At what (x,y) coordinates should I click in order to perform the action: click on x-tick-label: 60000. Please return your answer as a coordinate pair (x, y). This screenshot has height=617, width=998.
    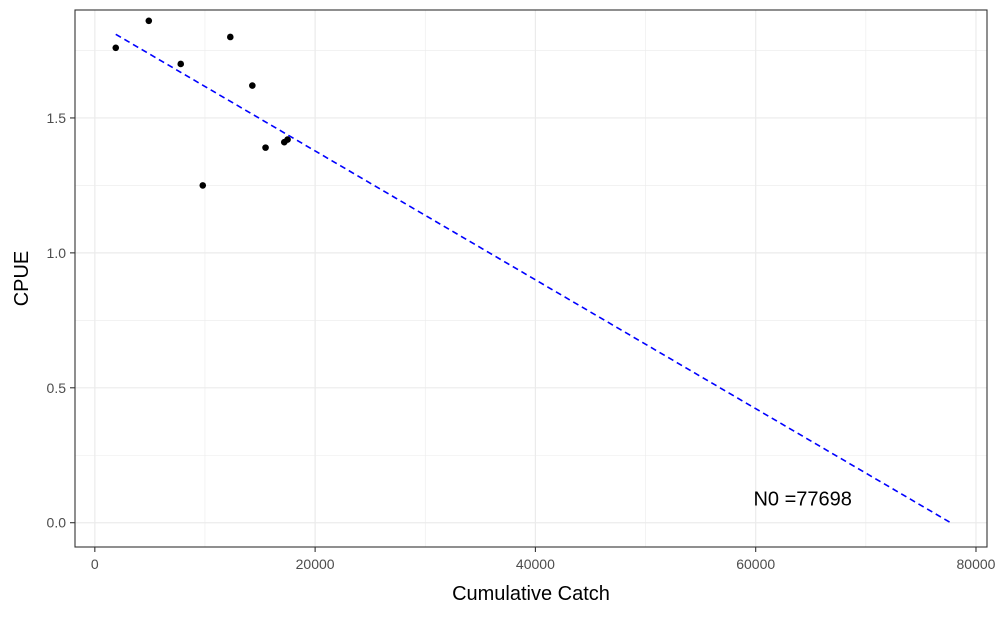
    Looking at the image, I should click on (755, 564).